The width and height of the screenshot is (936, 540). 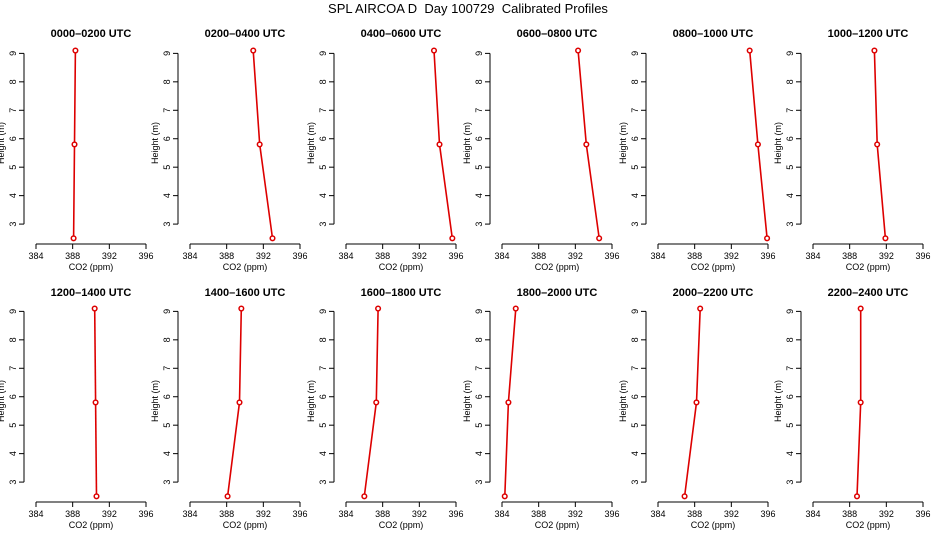 I want to click on panel-title: 0200–0400 UTC, so click(x=245, y=34).